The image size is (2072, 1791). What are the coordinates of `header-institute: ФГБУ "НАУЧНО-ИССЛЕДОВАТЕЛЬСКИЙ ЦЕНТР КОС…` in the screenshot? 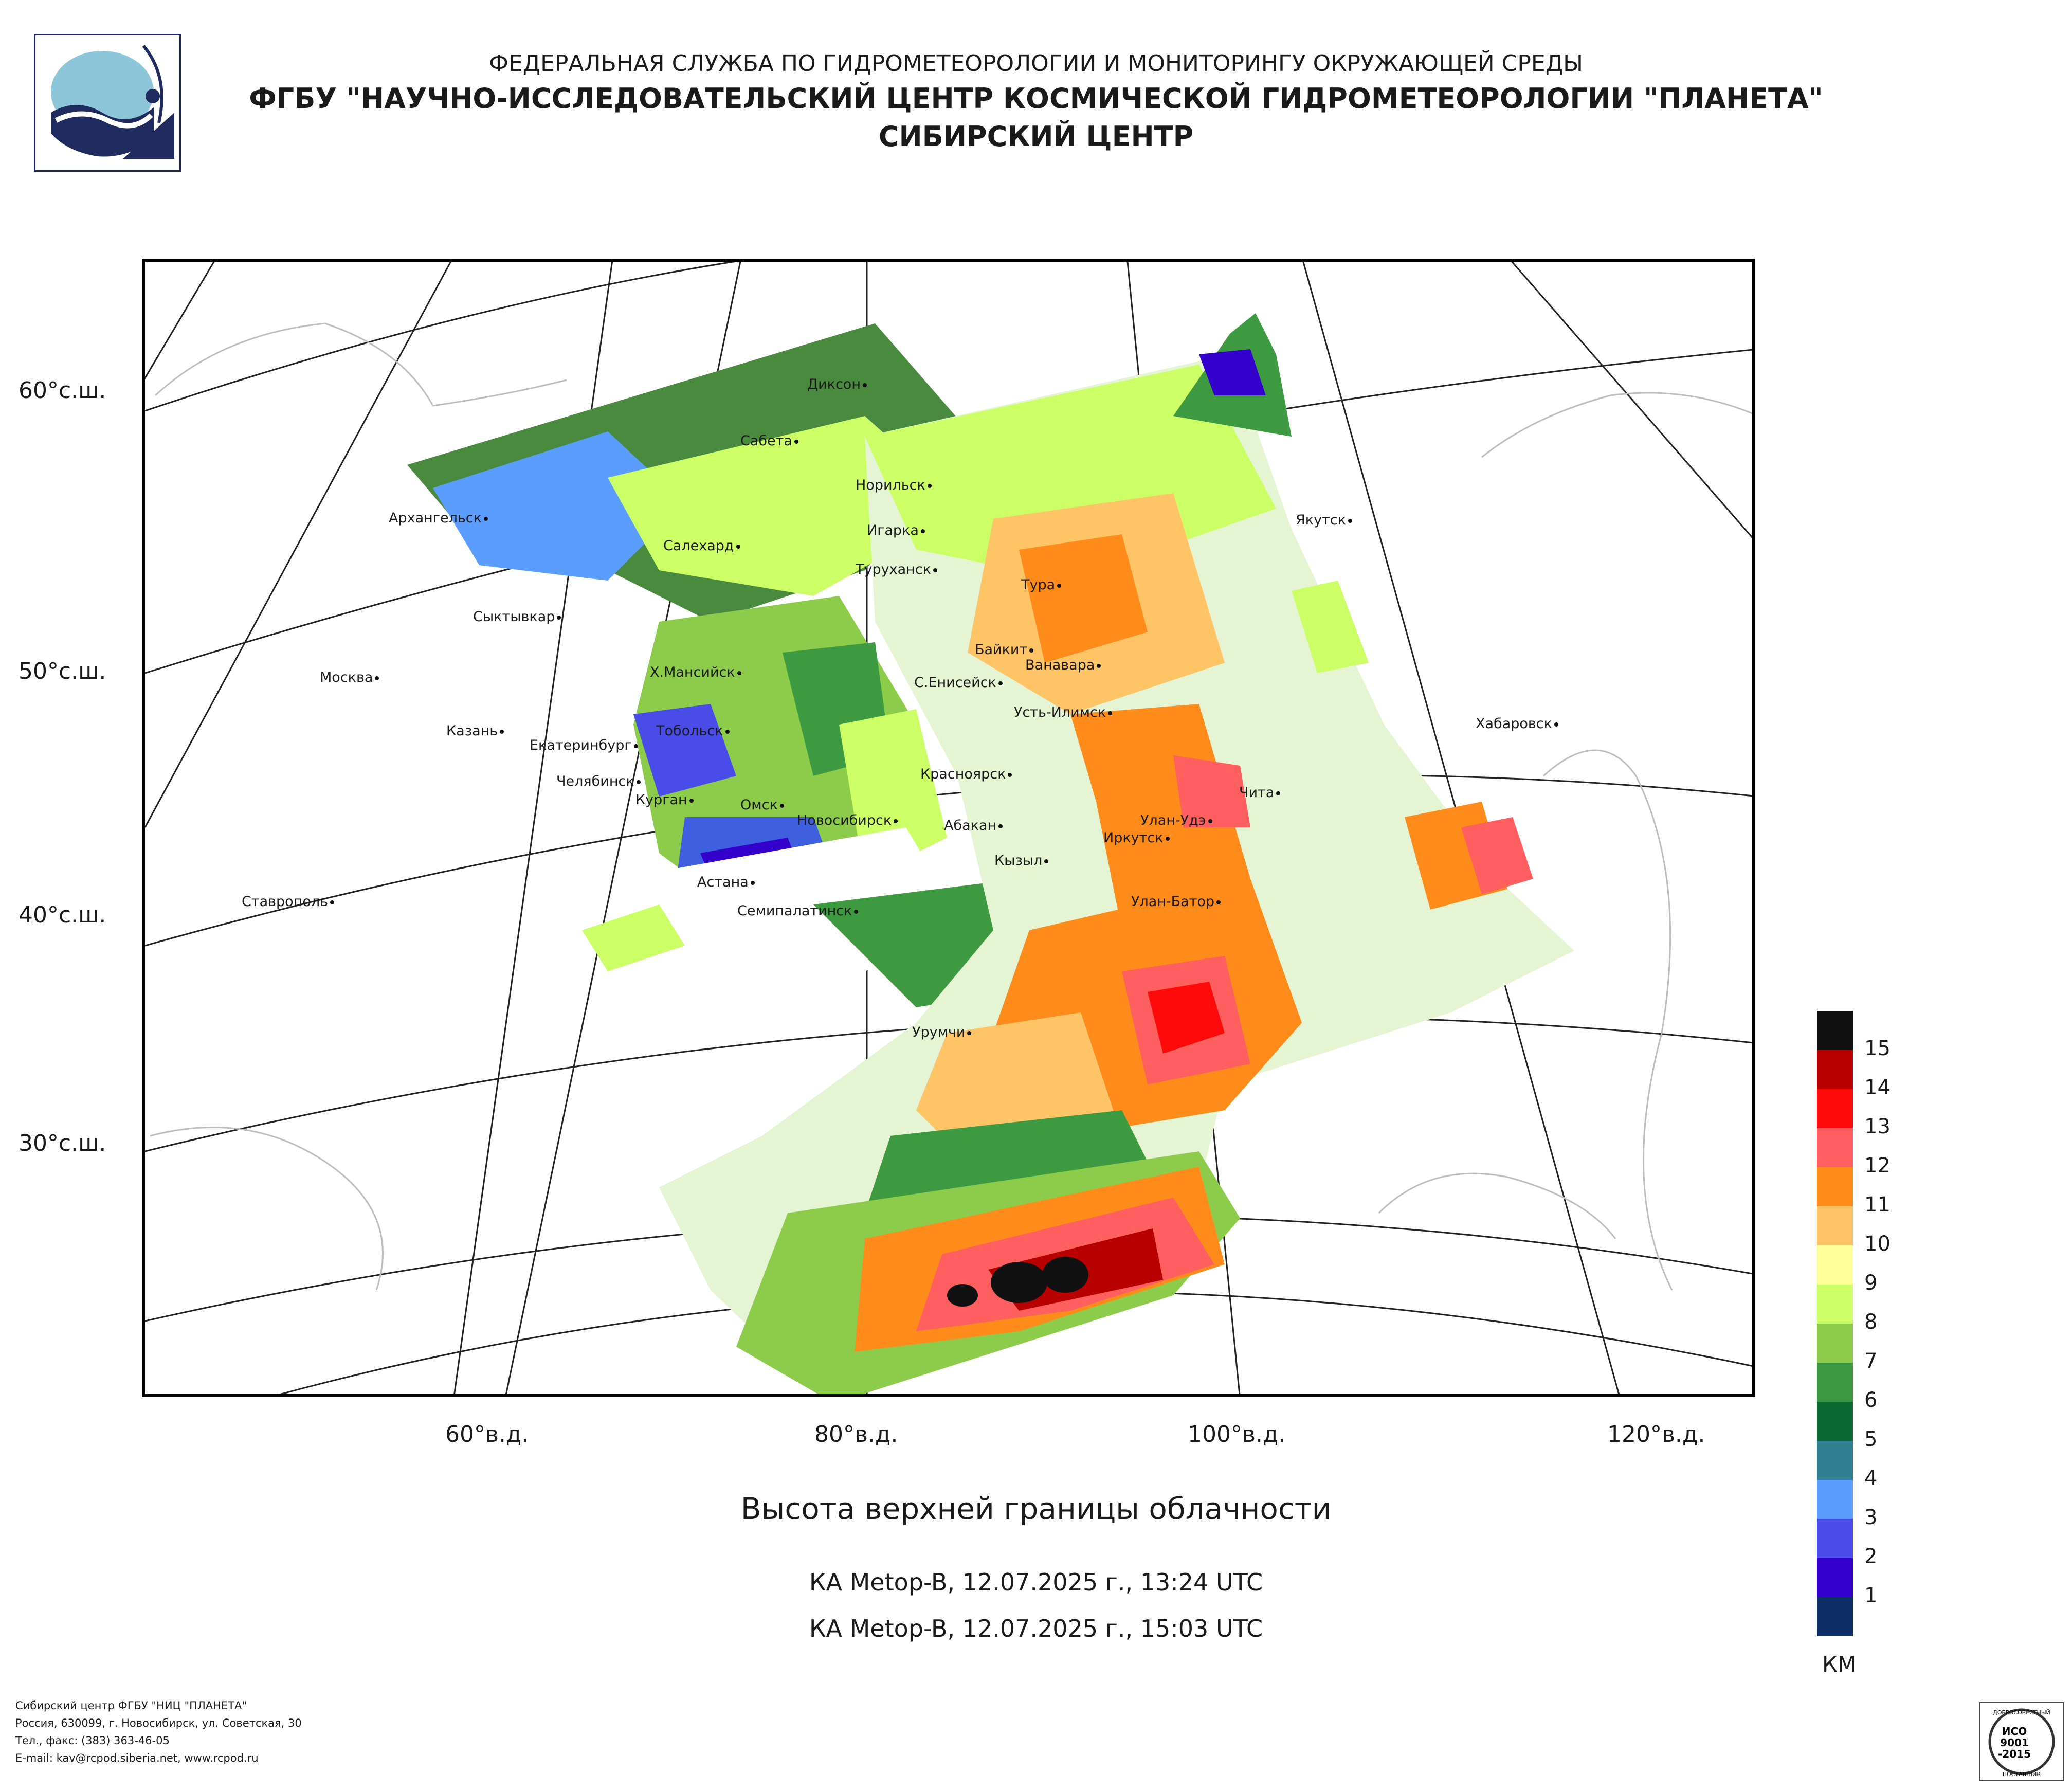 It's located at (1036, 98).